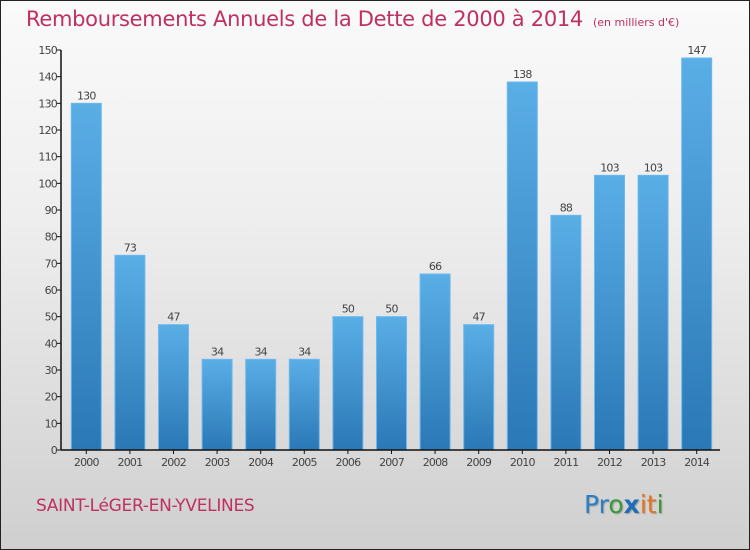 The image size is (750, 550). What do you see at coordinates (304, 404) in the screenshot?
I see `bar-2005` at bounding box center [304, 404].